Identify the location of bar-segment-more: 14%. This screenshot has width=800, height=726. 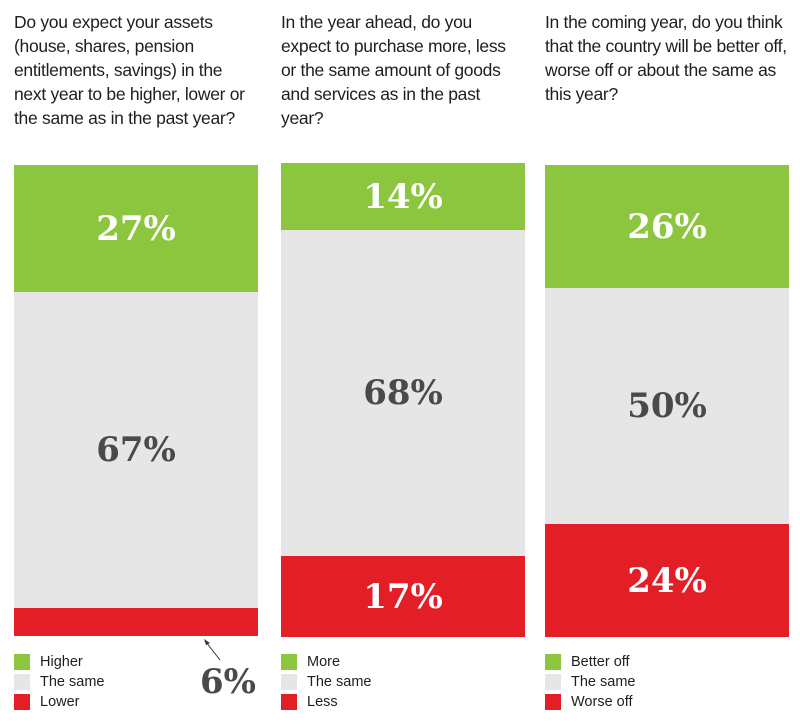
(403, 196).